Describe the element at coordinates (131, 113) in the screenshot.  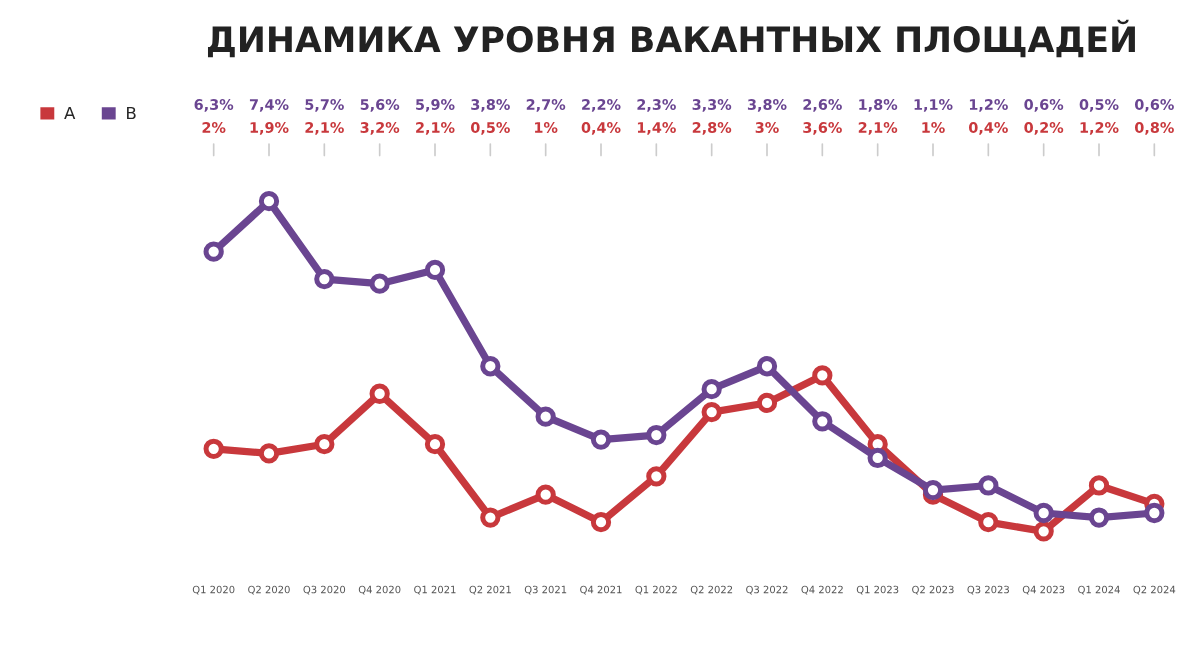
I see `legend-label: B` at that location.